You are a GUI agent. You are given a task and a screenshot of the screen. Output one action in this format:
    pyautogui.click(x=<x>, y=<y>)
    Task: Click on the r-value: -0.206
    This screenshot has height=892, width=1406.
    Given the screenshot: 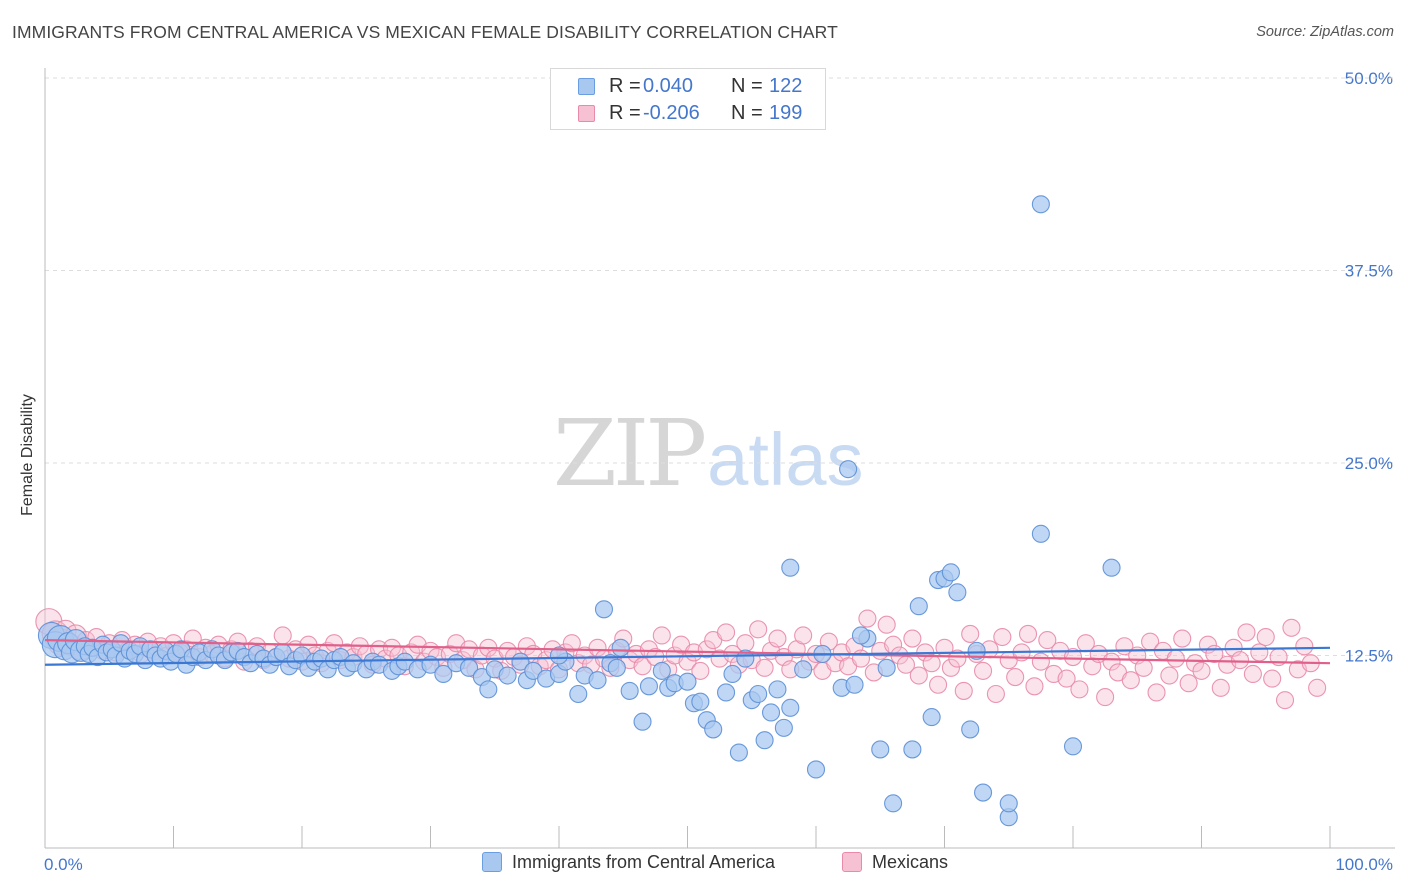 What is the action you would take?
    pyautogui.click(x=671, y=113)
    